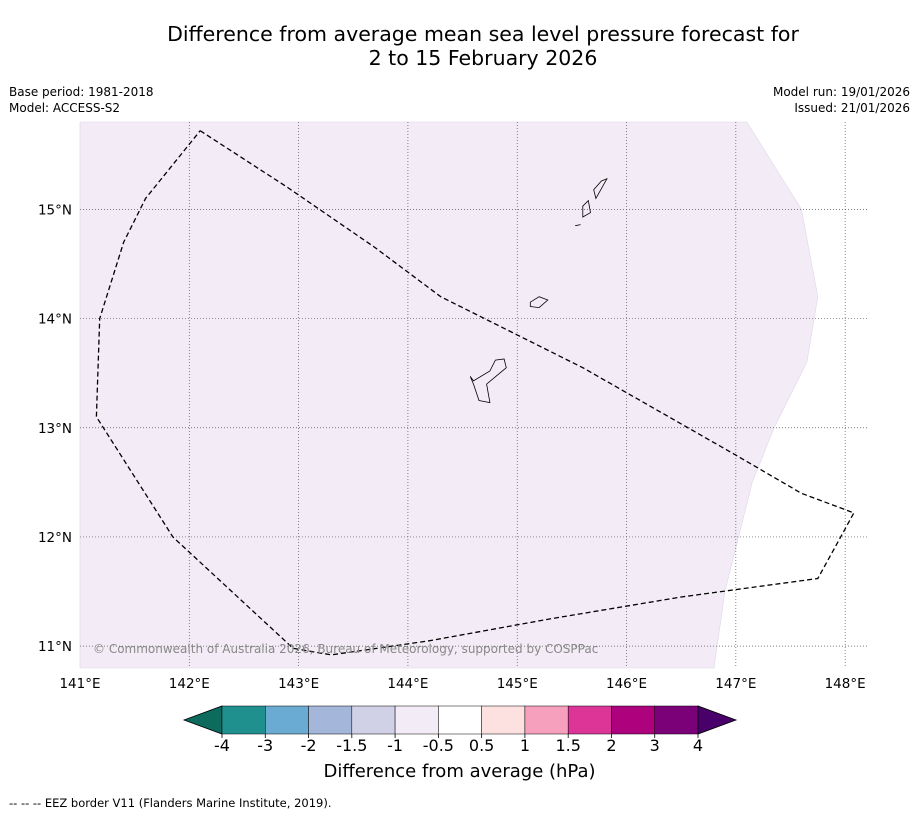 This screenshot has height=816, width=919. I want to click on lon-tick-label: 143°E, so click(298, 684).